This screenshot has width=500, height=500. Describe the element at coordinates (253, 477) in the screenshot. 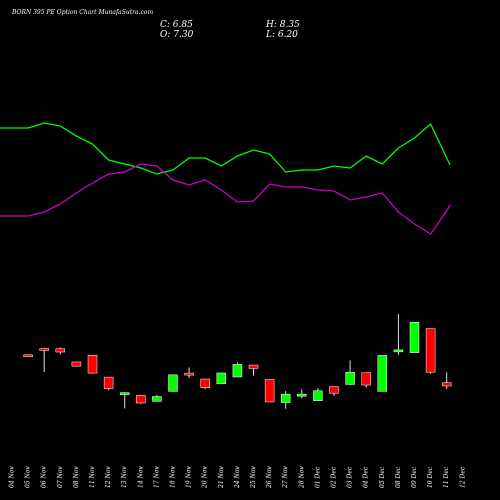

I see `x-tick-label: 25 Nov` at that location.